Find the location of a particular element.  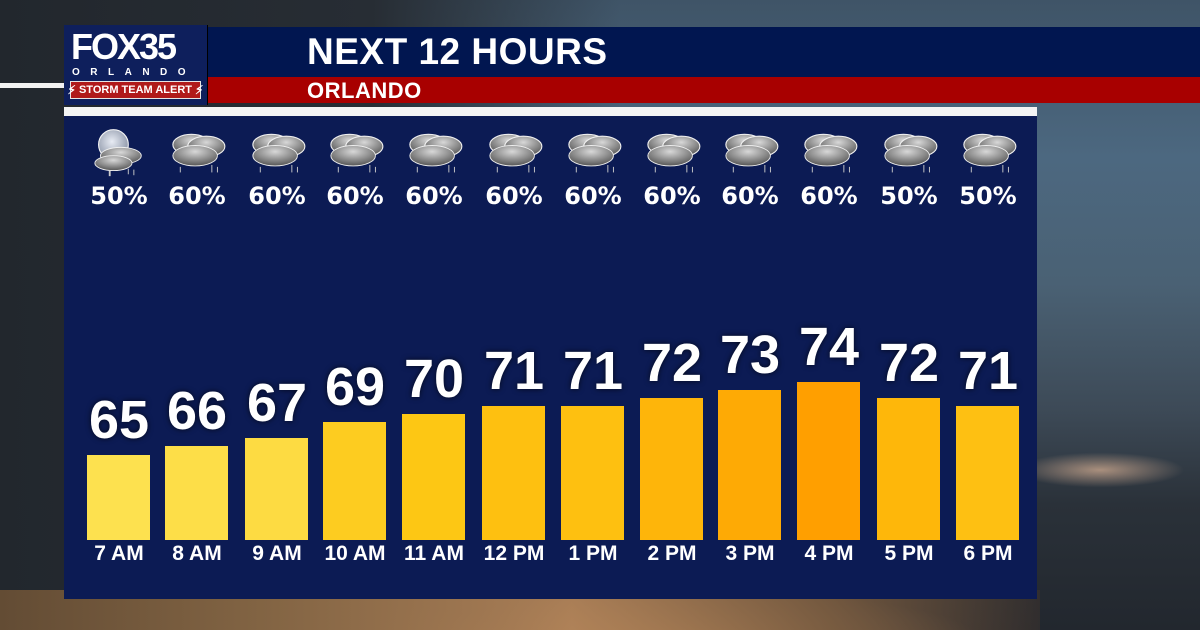

forecast-column: 50% 72 5 PM is located at coordinates (909, 357).